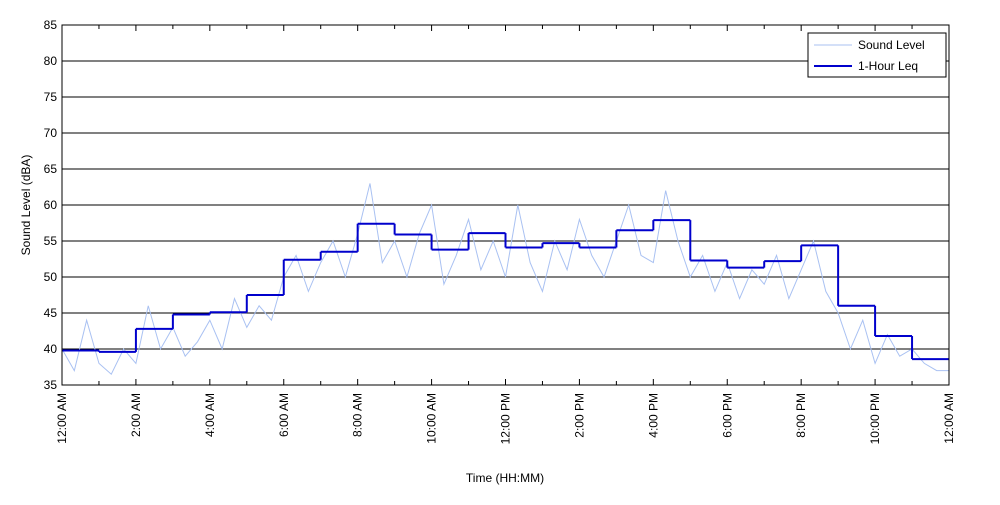  I want to click on x-tick-label: 2:00 AM, so click(136, 415).